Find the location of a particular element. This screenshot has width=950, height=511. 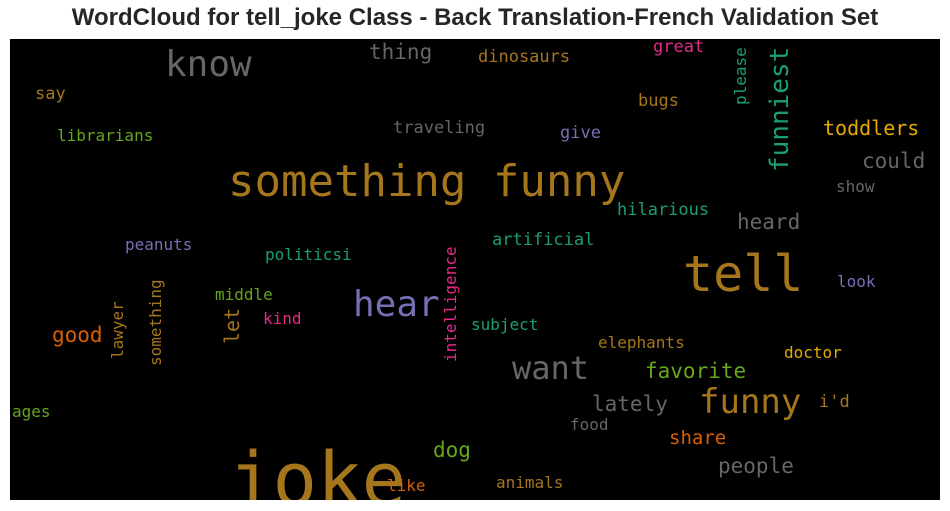

word-something-funny: something funny is located at coordinates (427, 181).